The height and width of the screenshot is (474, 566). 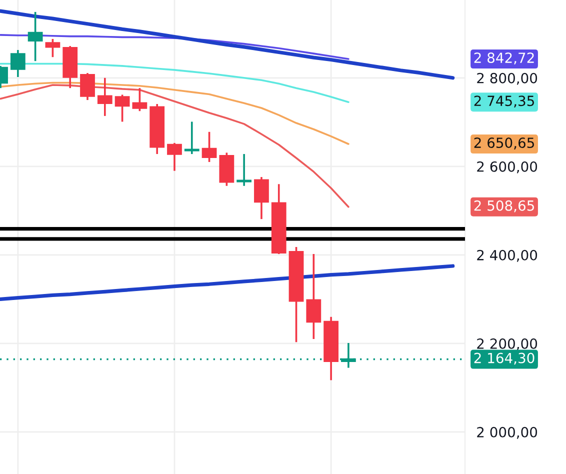 What do you see at coordinates (504, 102) in the screenshot?
I see `text: 2 745,35` at bounding box center [504, 102].